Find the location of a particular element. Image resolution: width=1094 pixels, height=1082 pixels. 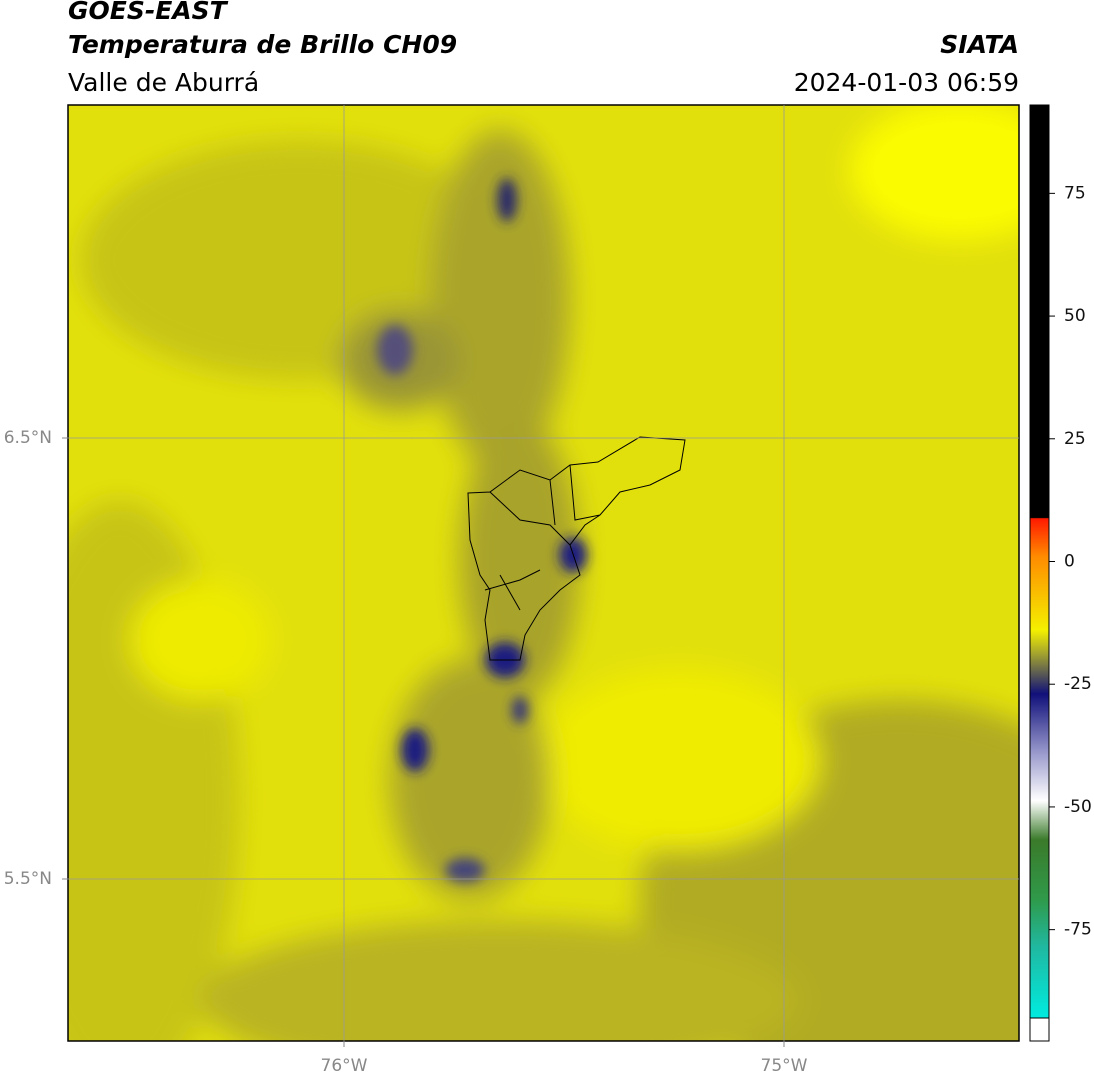

region: Valle de Aburrá is located at coordinates (163, 82).